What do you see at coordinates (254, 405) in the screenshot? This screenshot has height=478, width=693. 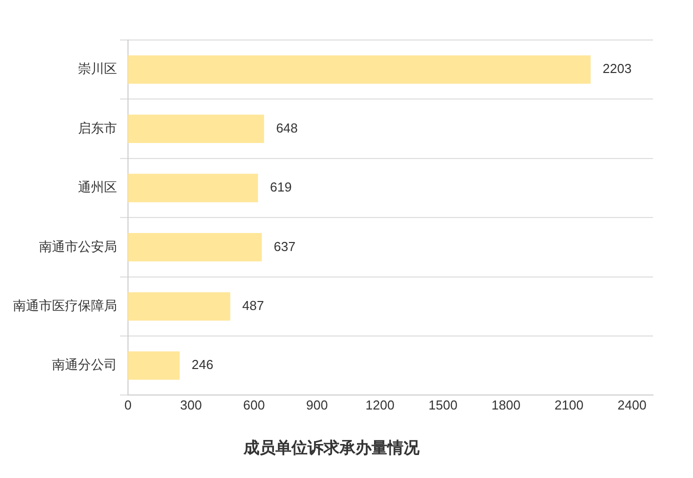 I see `x-tick-label: 600` at bounding box center [254, 405].